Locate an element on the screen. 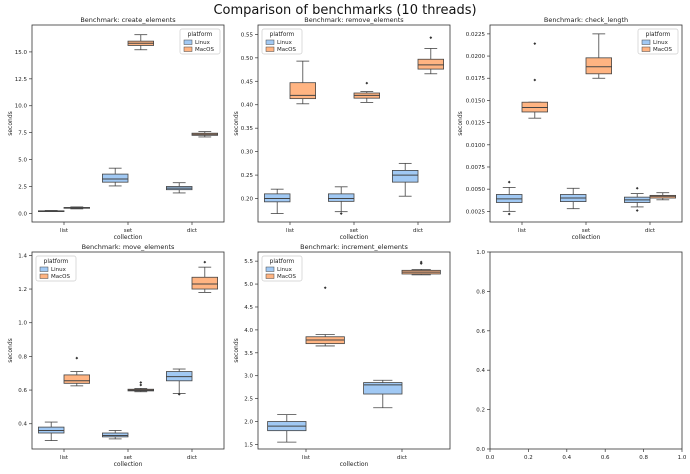 The height and width of the screenshot is (474, 690). subplot-title: Benchmark: move_elements is located at coordinates (128, 247).